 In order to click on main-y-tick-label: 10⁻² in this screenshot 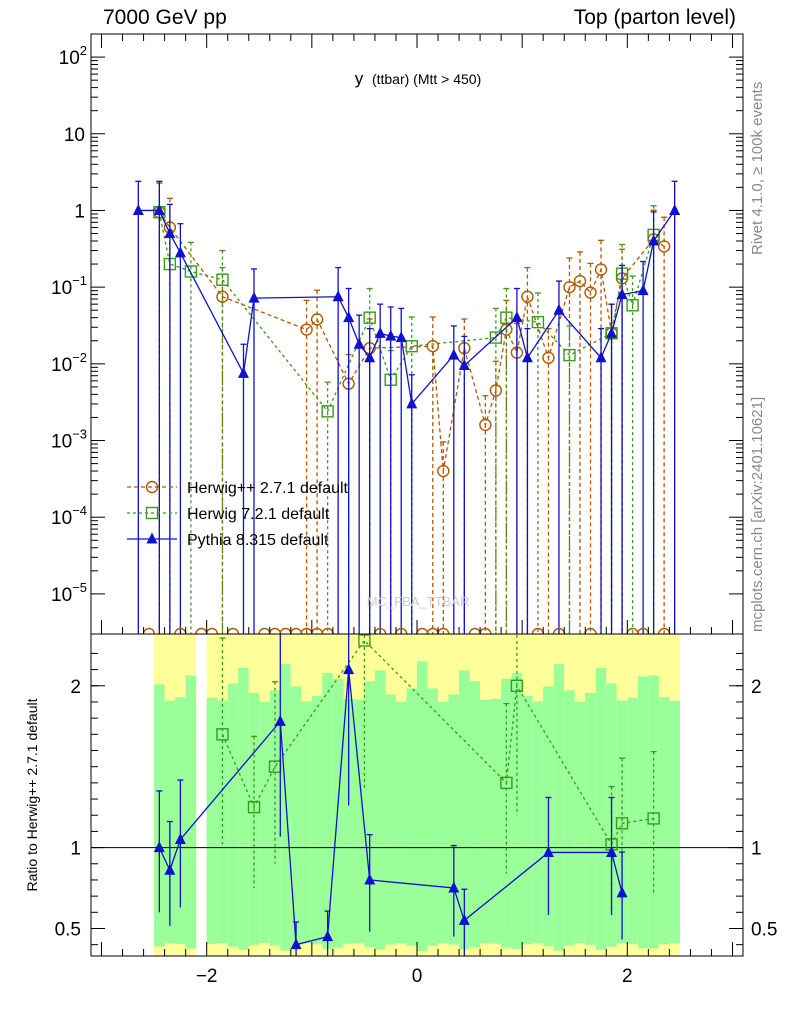, I will do `click(69, 363)`.